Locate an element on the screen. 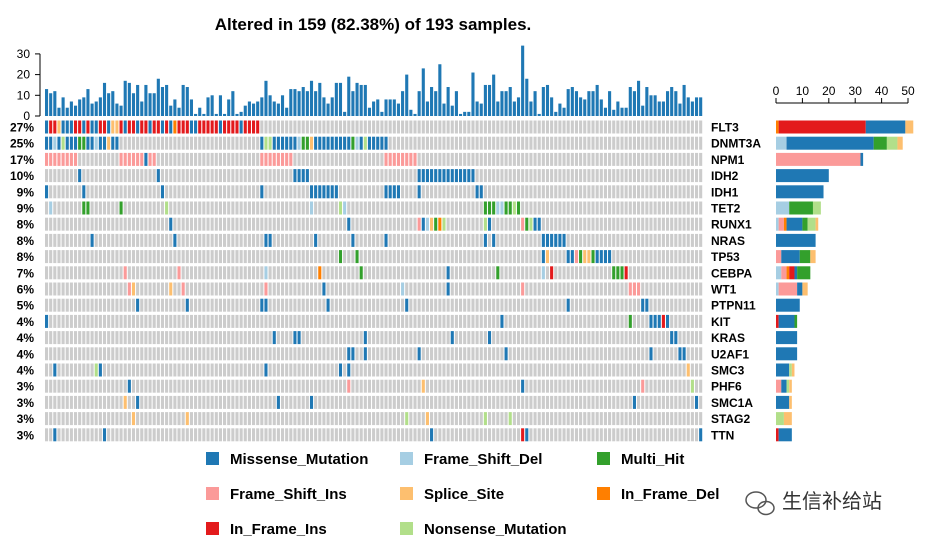 This screenshot has height=543, width=927. legend-swatch is located at coordinates (212, 528).